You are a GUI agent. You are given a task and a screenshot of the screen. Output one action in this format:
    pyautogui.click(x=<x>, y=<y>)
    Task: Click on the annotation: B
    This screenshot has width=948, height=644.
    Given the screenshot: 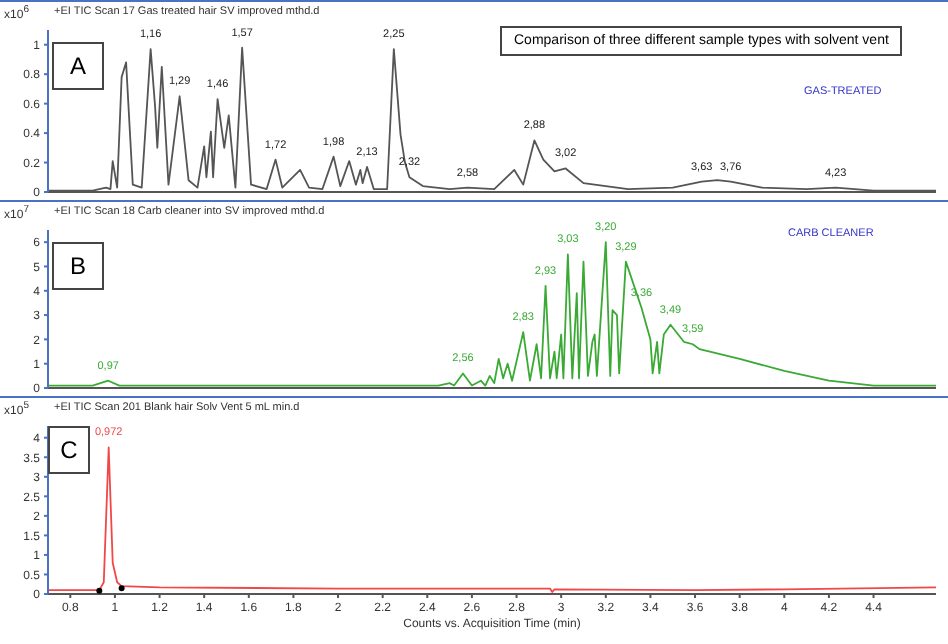 What is the action you would take?
    pyautogui.click(x=77, y=266)
    